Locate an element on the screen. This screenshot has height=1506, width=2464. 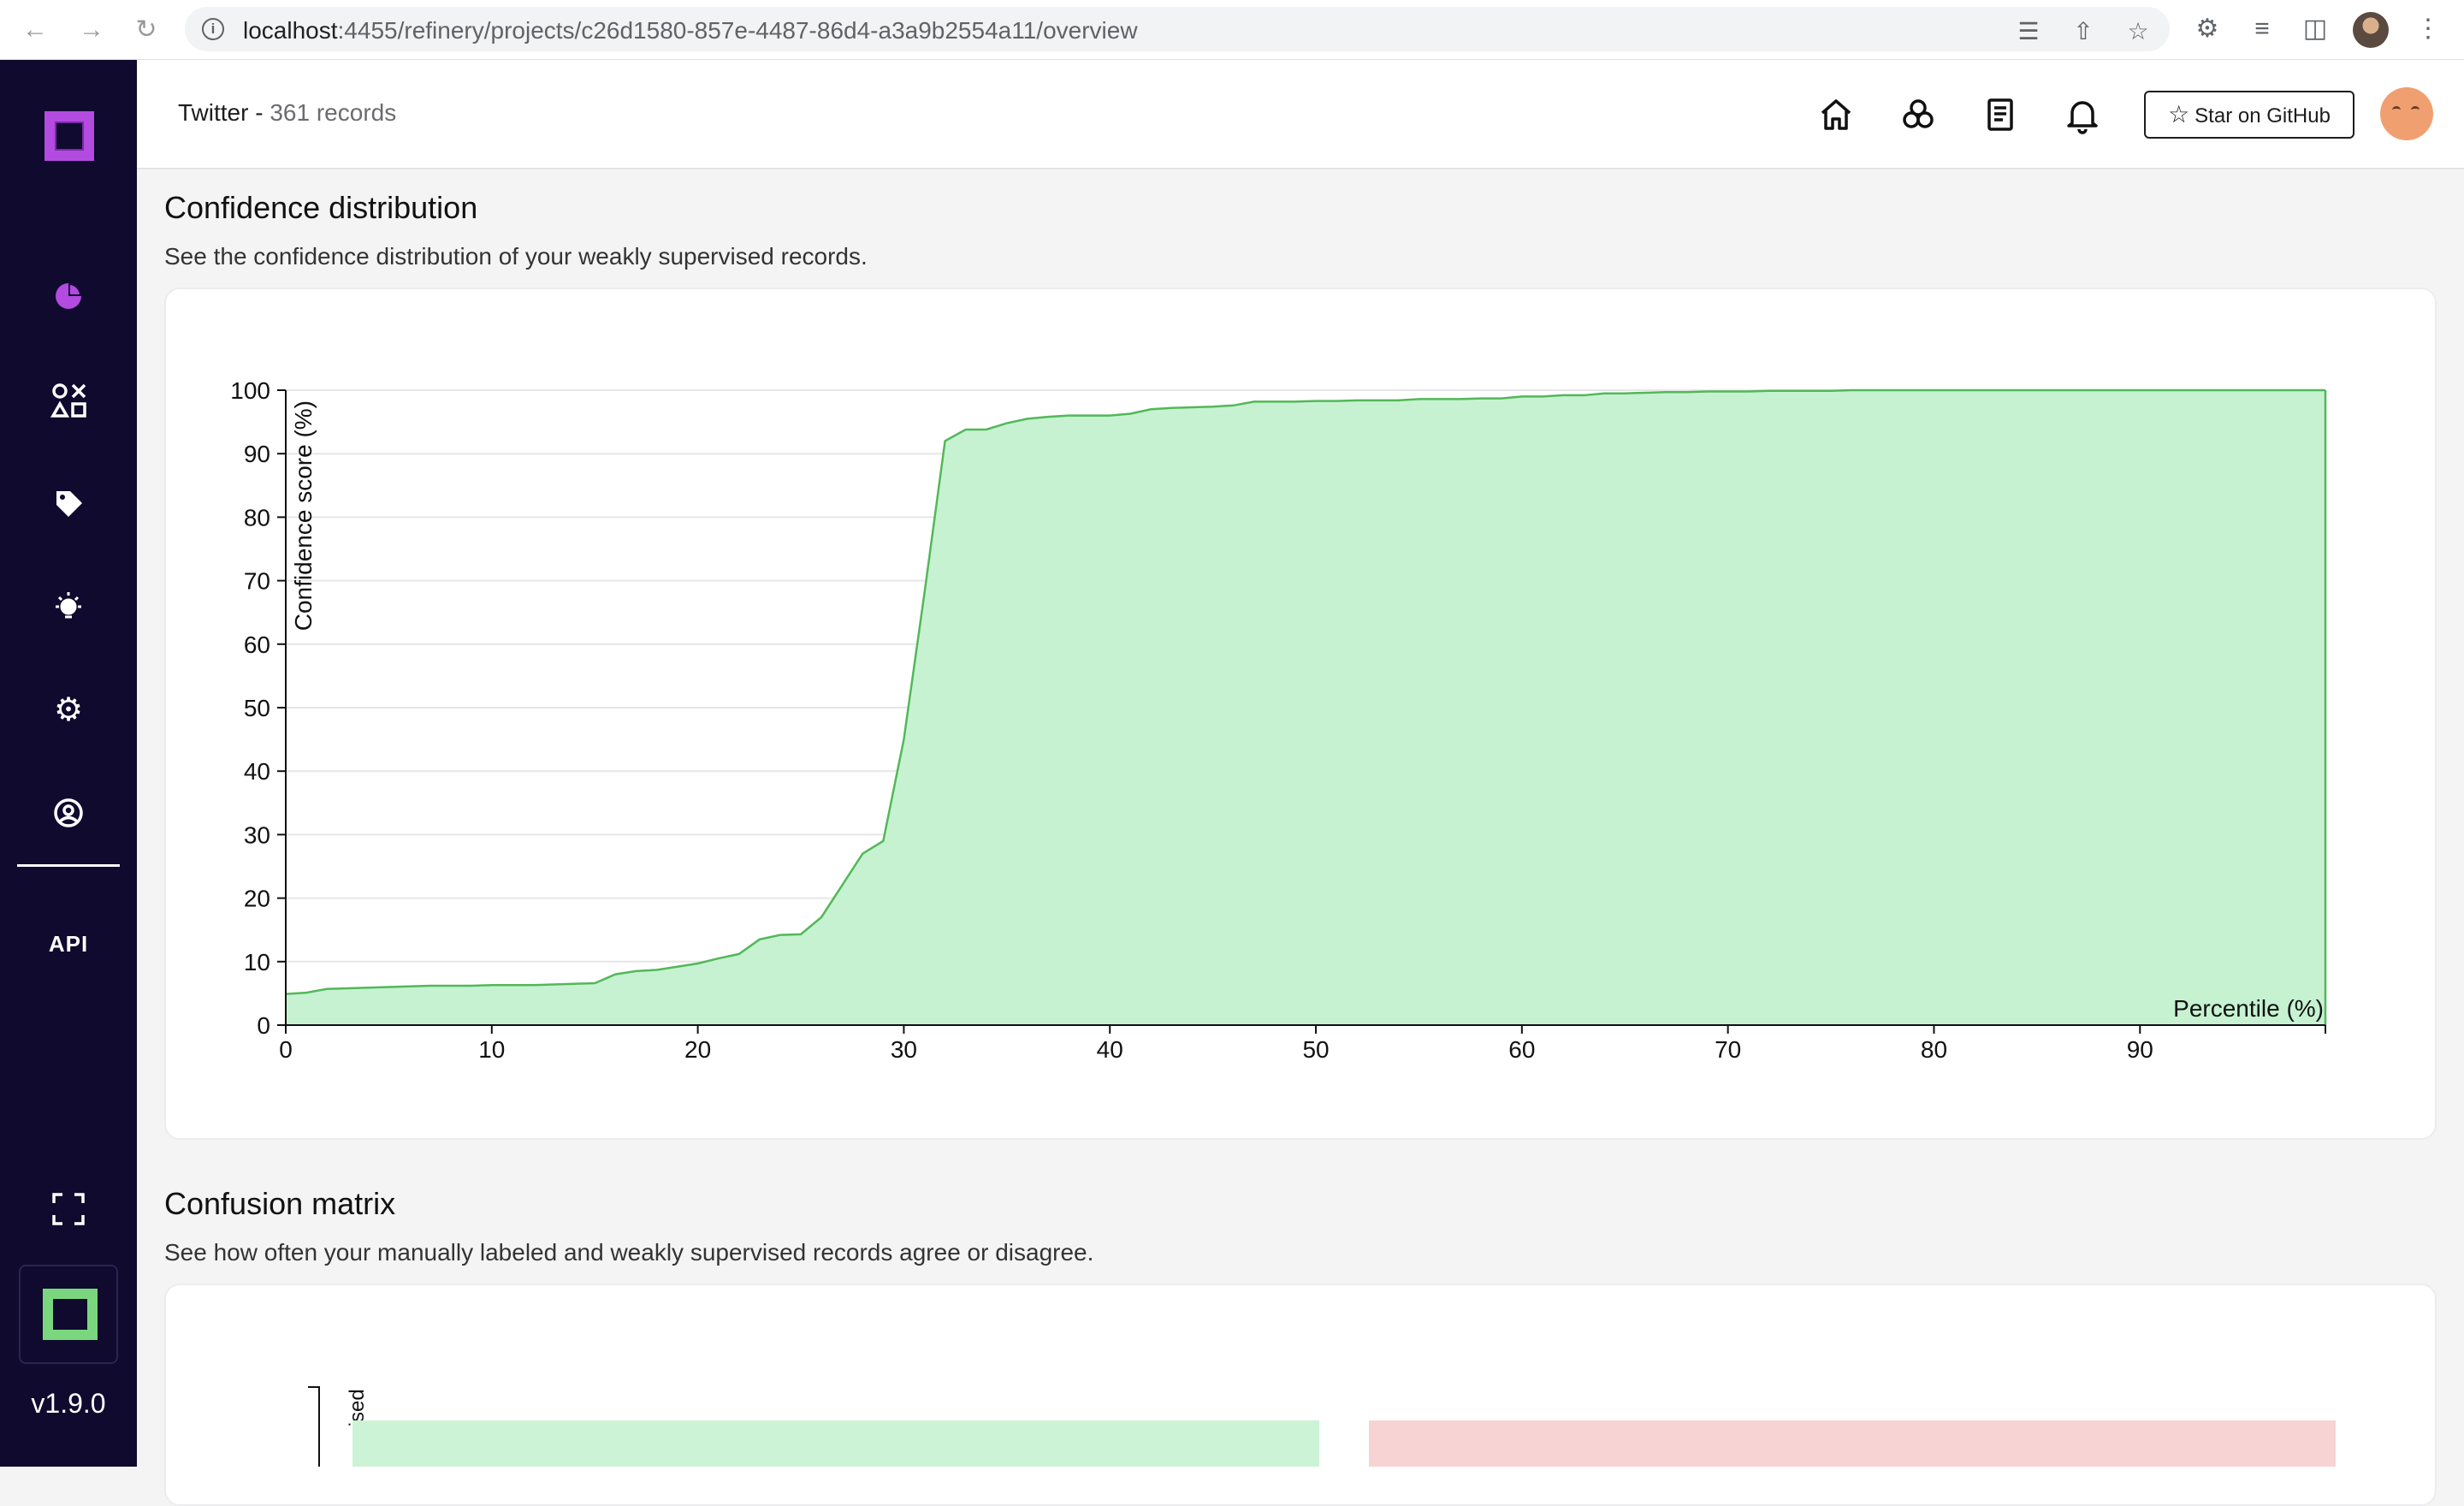
kern-logo-icon is located at coordinates (70, 1314).